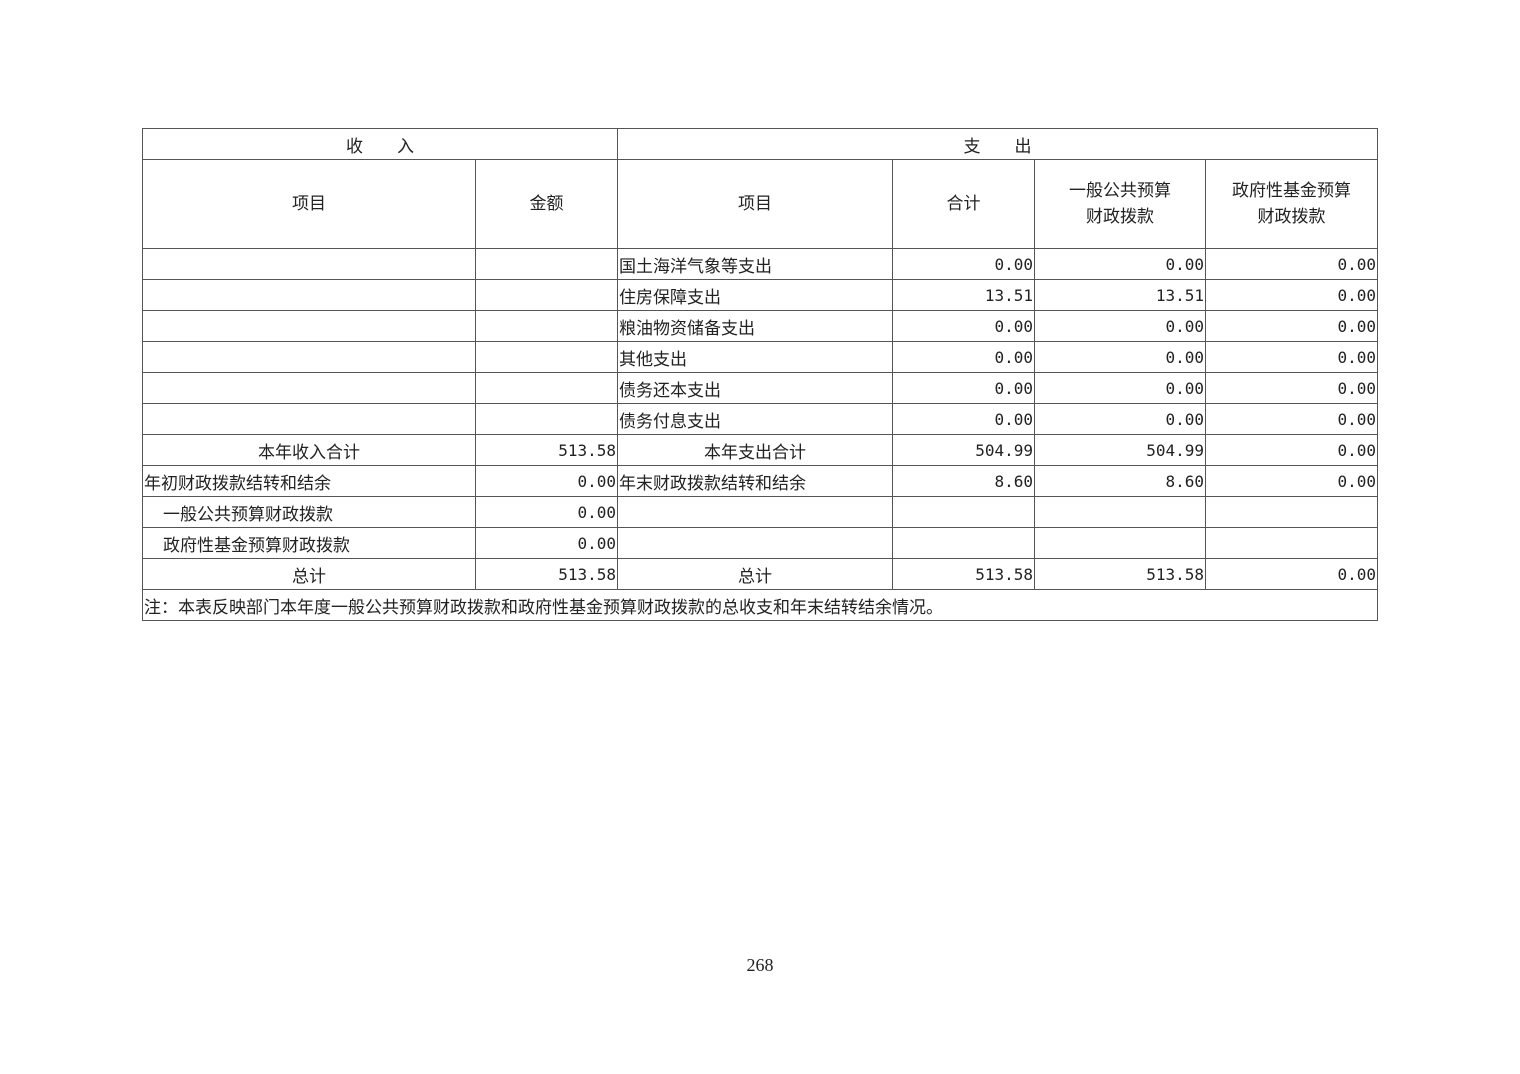  What do you see at coordinates (1120, 204) in the screenshot?
I see `general-budget-header: 一般公共预算 财政拨款` at bounding box center [1120, 204].